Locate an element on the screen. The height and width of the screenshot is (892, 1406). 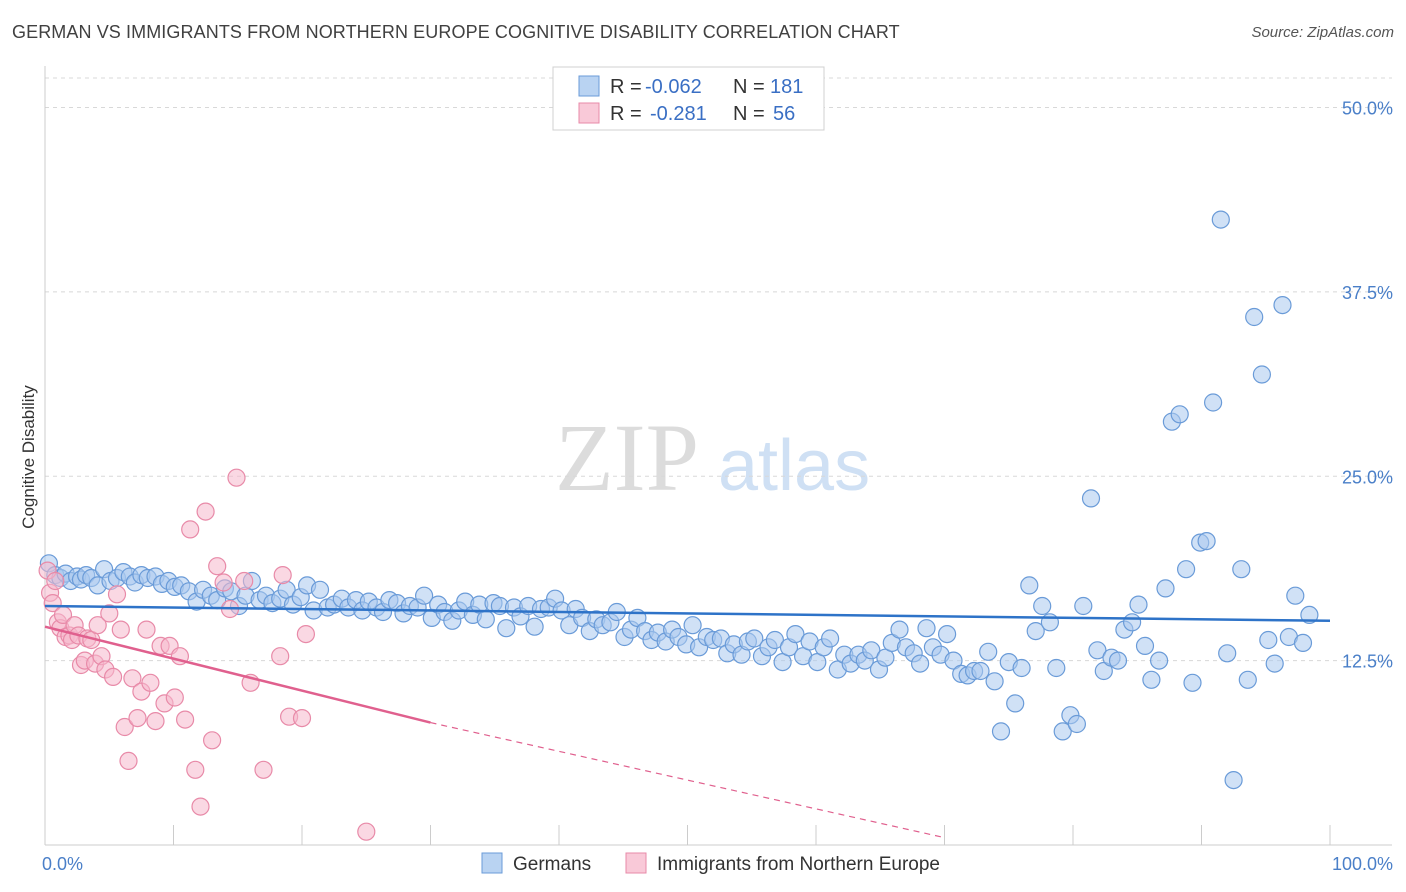
series-legend: Germans Immigrants from Northern Europe is located at coordinates (710, 863).